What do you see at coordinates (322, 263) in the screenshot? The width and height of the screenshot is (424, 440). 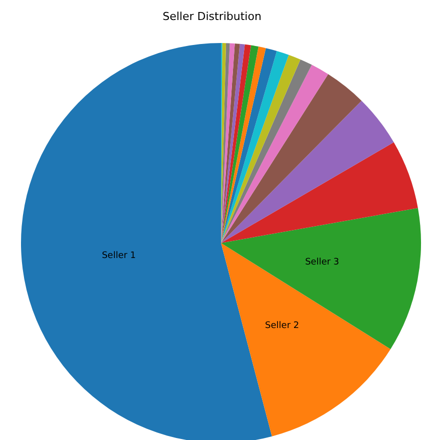 I see `slice-label: Seller 3` at bounding box center [322, 263].